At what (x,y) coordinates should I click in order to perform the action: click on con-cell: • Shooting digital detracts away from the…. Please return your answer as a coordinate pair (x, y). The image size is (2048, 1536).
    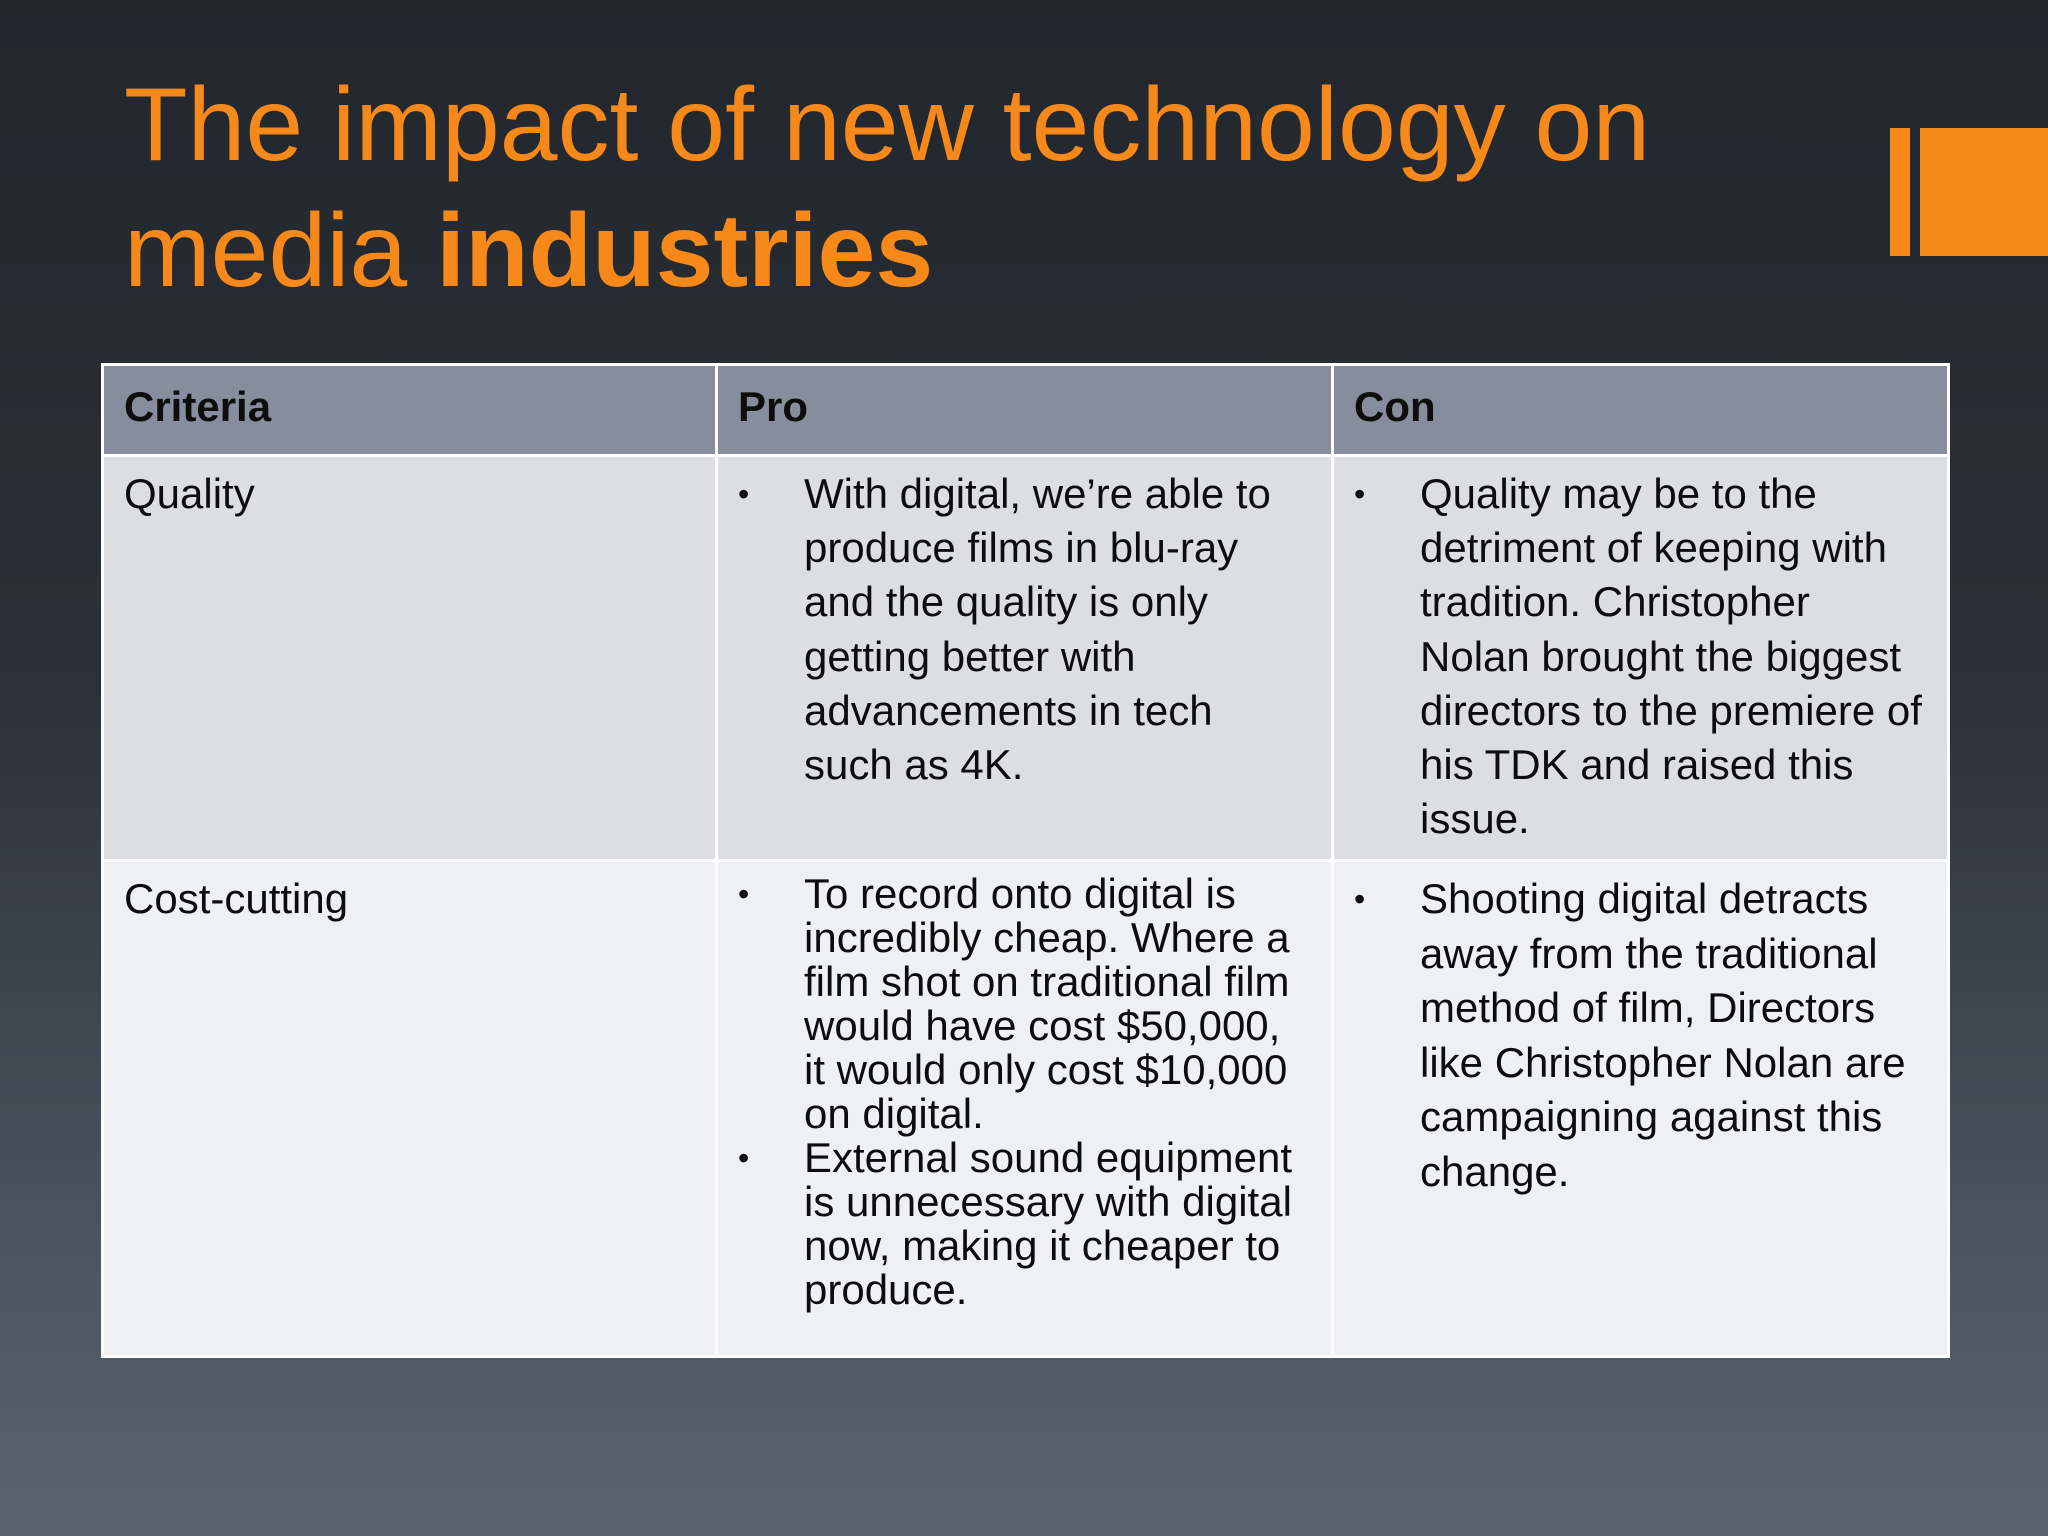
    Looking at the image, I should click on (1640, 1108).